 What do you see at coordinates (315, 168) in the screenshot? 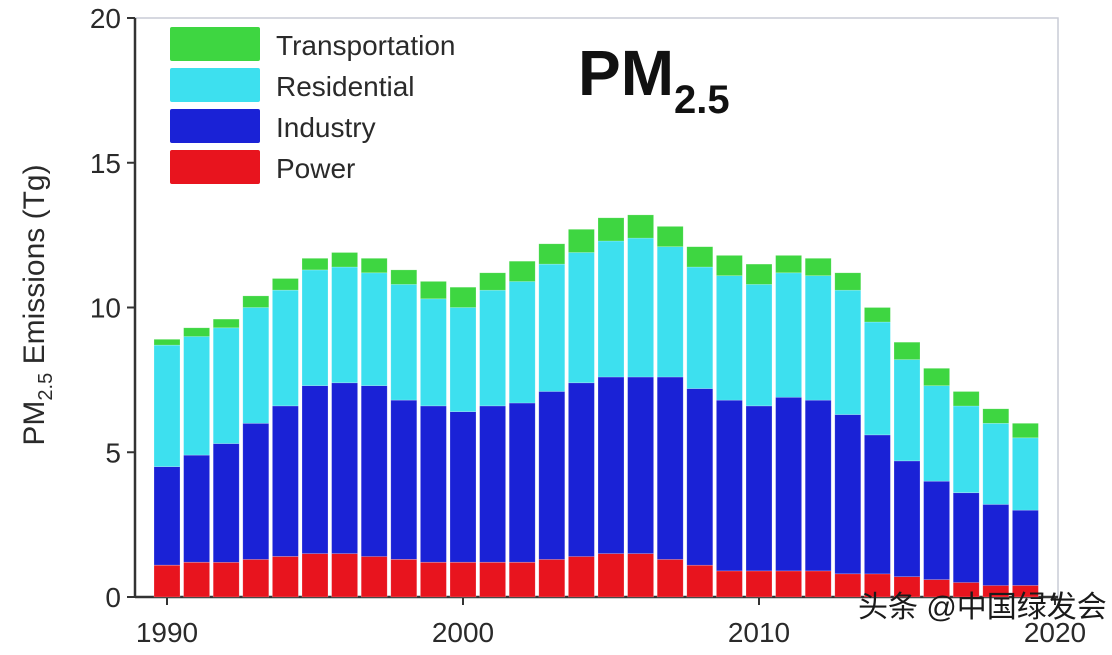
I see `legend-label-power: Power` at bounding box center [315, 168].